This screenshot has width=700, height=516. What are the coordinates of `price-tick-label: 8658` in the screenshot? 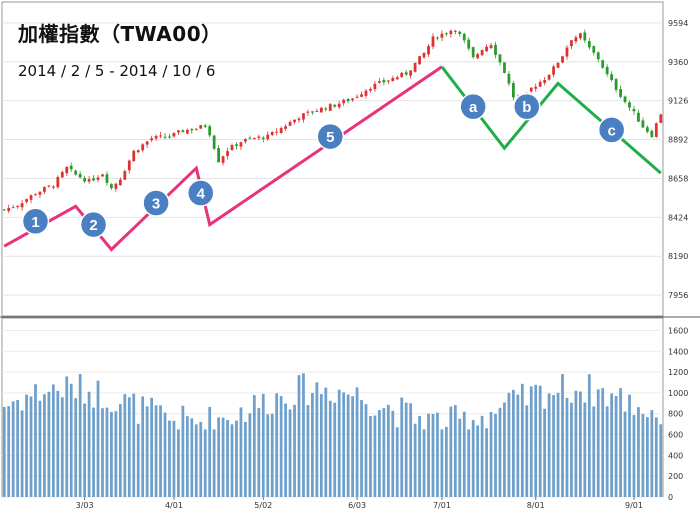 It's located at (678, 178).